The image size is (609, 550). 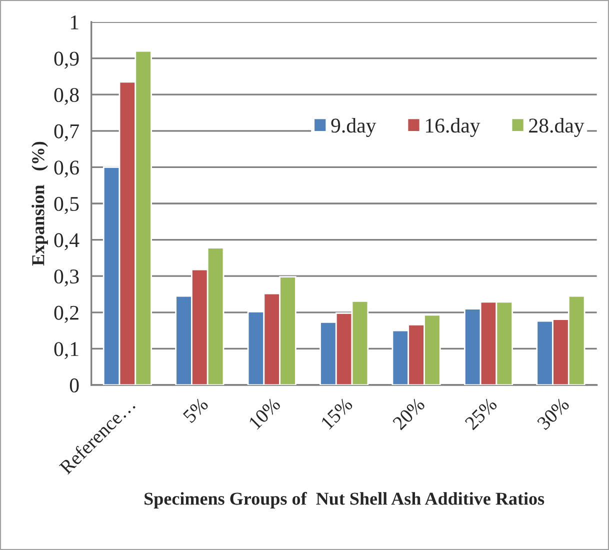 What do you see at coordinates (66, 60) in the screenshot?
I see `y-tick-label: 0,9` at bounding box center [66, 60].